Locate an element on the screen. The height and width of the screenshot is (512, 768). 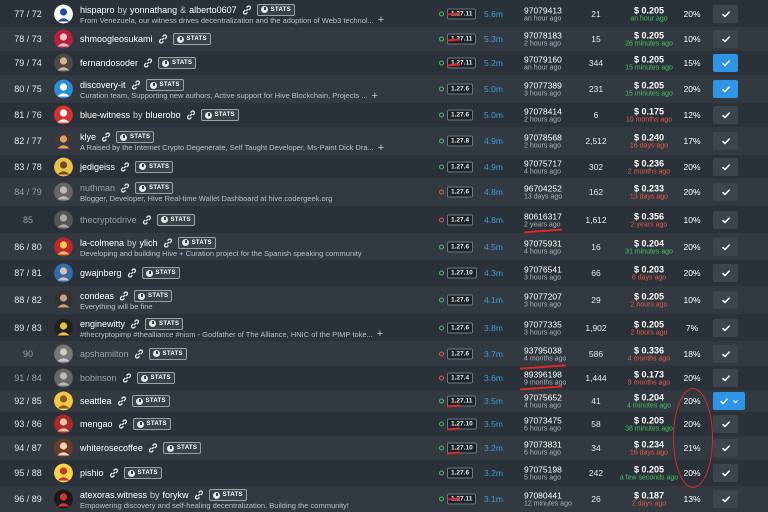
owner-name: forykw is located at coordinates (175, 495).